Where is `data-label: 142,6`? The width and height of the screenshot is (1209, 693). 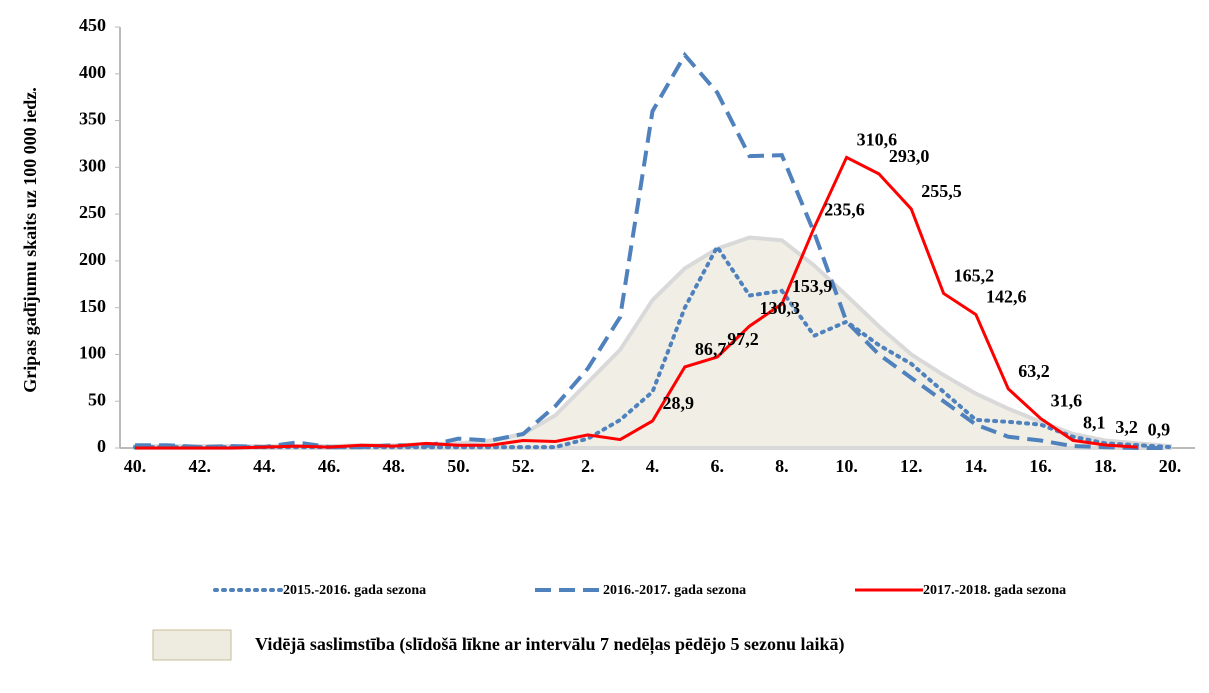 data-label: 142,6 is located at coordinates (1006, 297).